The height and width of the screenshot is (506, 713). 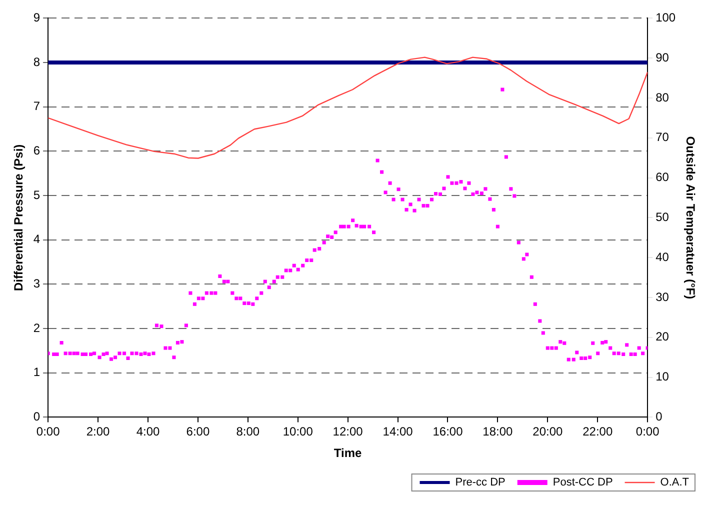 What do you see at coordinates (663, 337) in the screenshot?
I see `y2-tick-label: 20` at bounding box center [663, 337].